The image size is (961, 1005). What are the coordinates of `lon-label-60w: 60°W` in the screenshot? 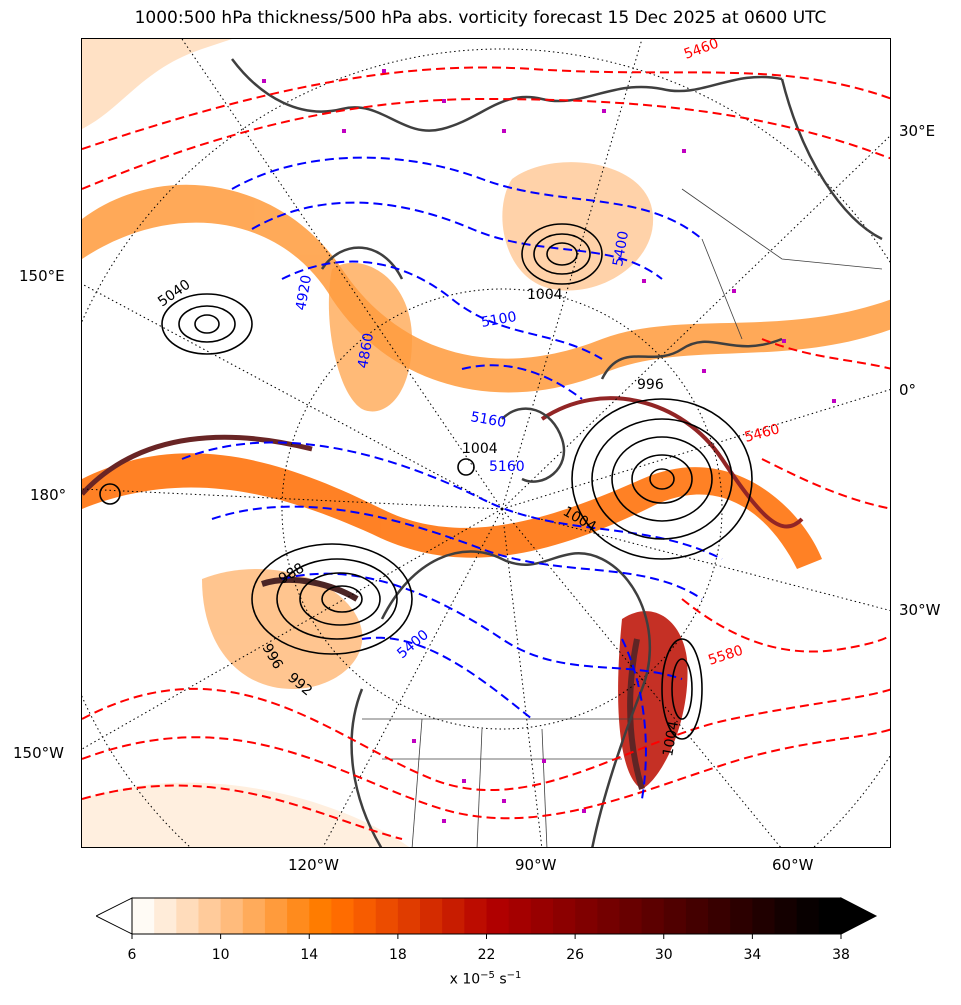 It's located at (793, 865).